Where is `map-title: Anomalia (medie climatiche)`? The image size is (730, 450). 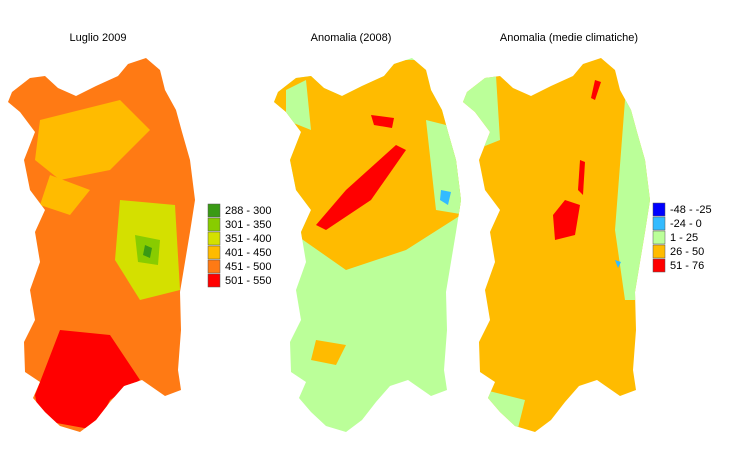
map-title: Anomalia (medie climatiche) is located at coordinates (569, 38).